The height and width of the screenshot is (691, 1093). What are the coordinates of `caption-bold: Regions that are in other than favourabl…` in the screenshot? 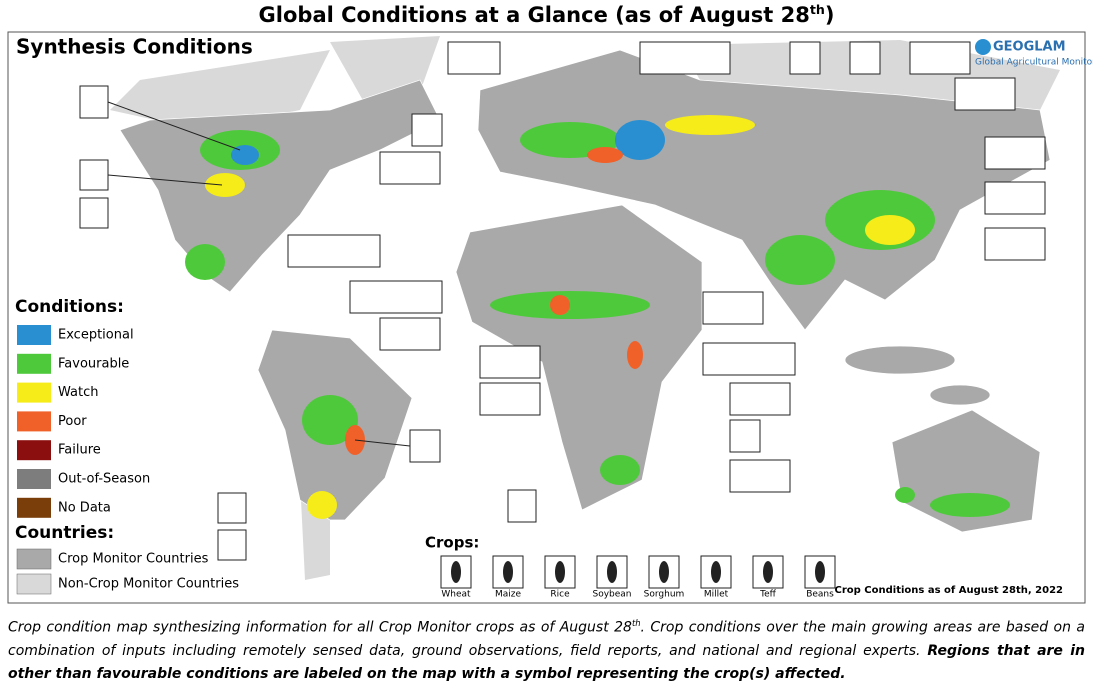 It's located at (546, 662).